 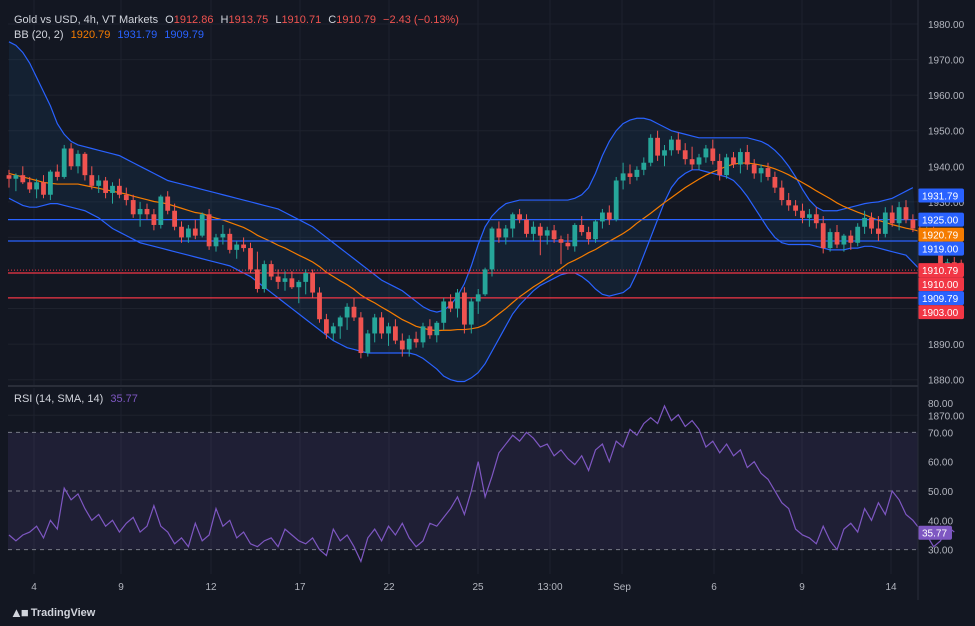 I want to click on bb-legend: BB (20, 2) 1920.79 1931.79 1909.79, so click(x=111, y=35).